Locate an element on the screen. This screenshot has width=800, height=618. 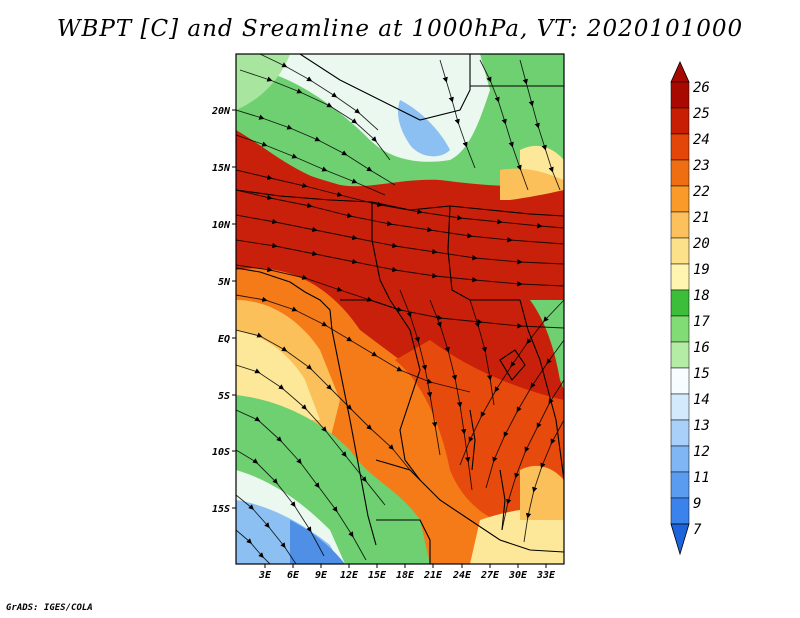
lon-label-18e: 18E is located at coordinates (405, 575).